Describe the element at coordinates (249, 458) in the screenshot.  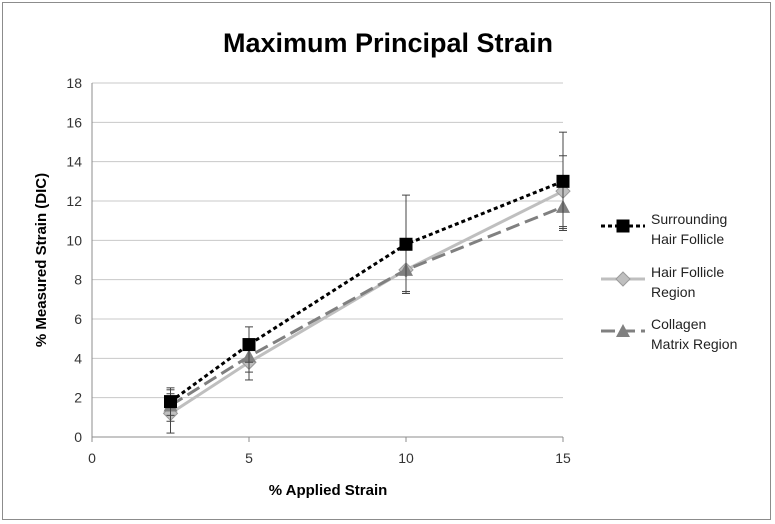
I see `x-tick-label: 5` at that location.